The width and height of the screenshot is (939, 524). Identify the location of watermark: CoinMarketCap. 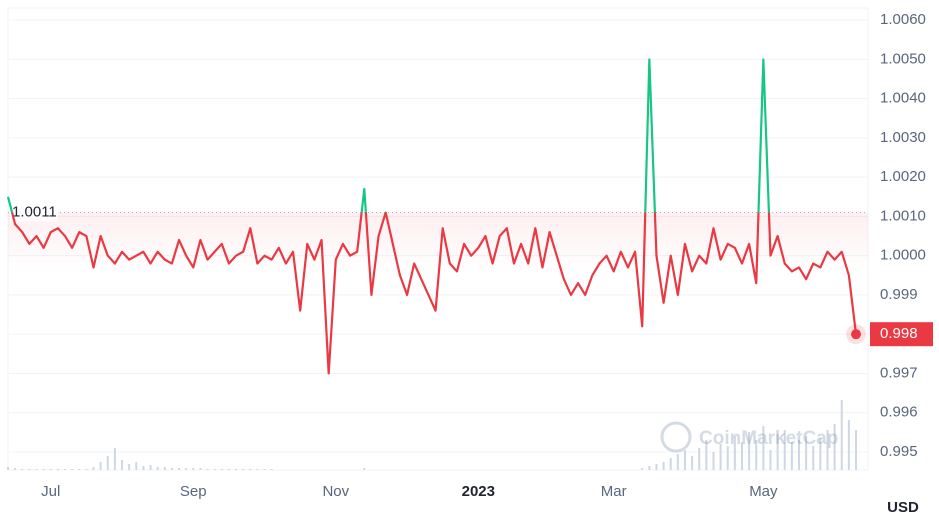
(749, 437).